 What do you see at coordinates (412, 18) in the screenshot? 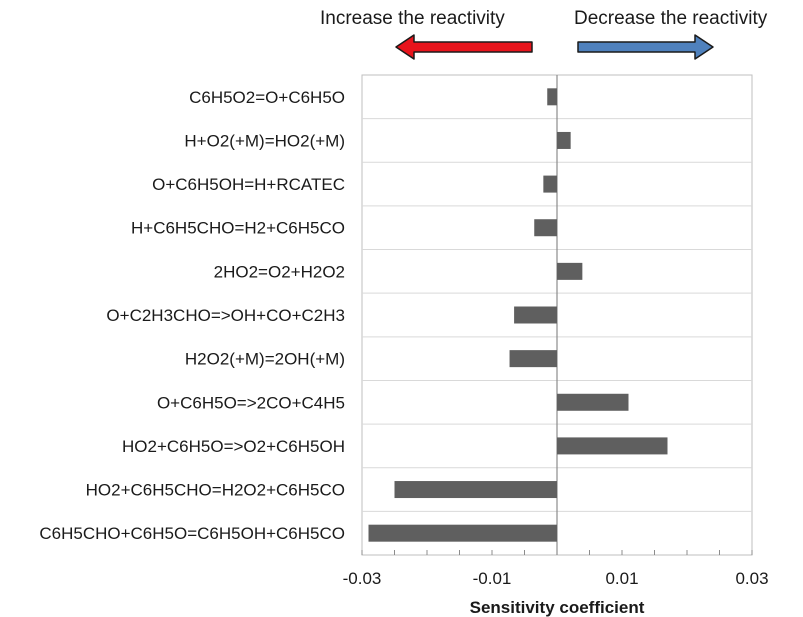
I see `increase-reactivity-label: Increase the reactivity` at bounding box center [412, 18].